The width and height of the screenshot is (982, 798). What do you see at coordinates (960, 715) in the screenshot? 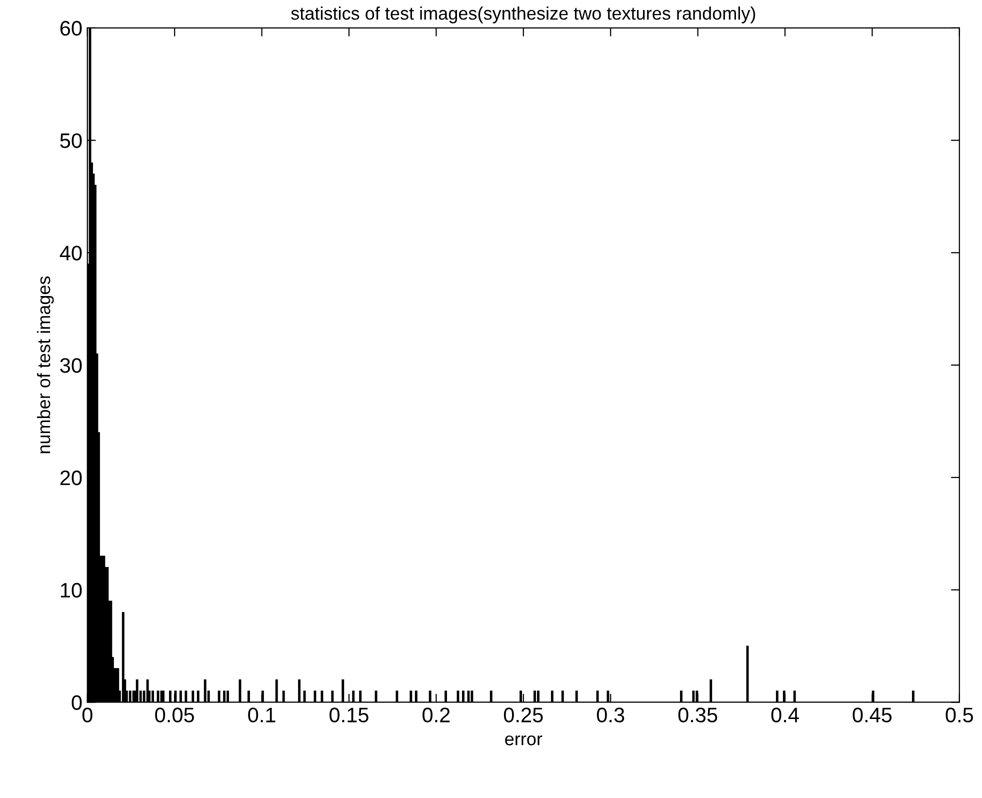
I see `x-tick-label: 0.5` at bounding box center [960, 715].